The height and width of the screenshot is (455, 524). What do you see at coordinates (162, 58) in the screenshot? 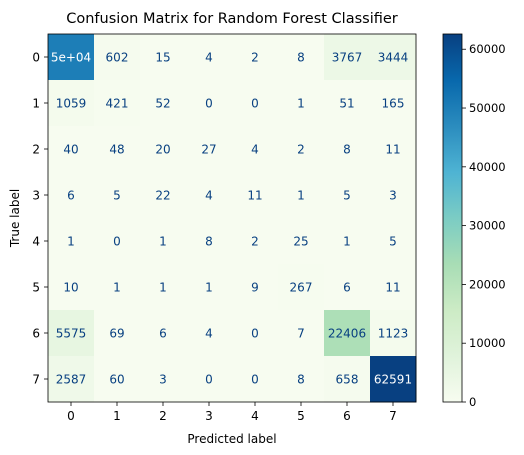
I see `cell-label: 15` at bounding box center [162, 58].